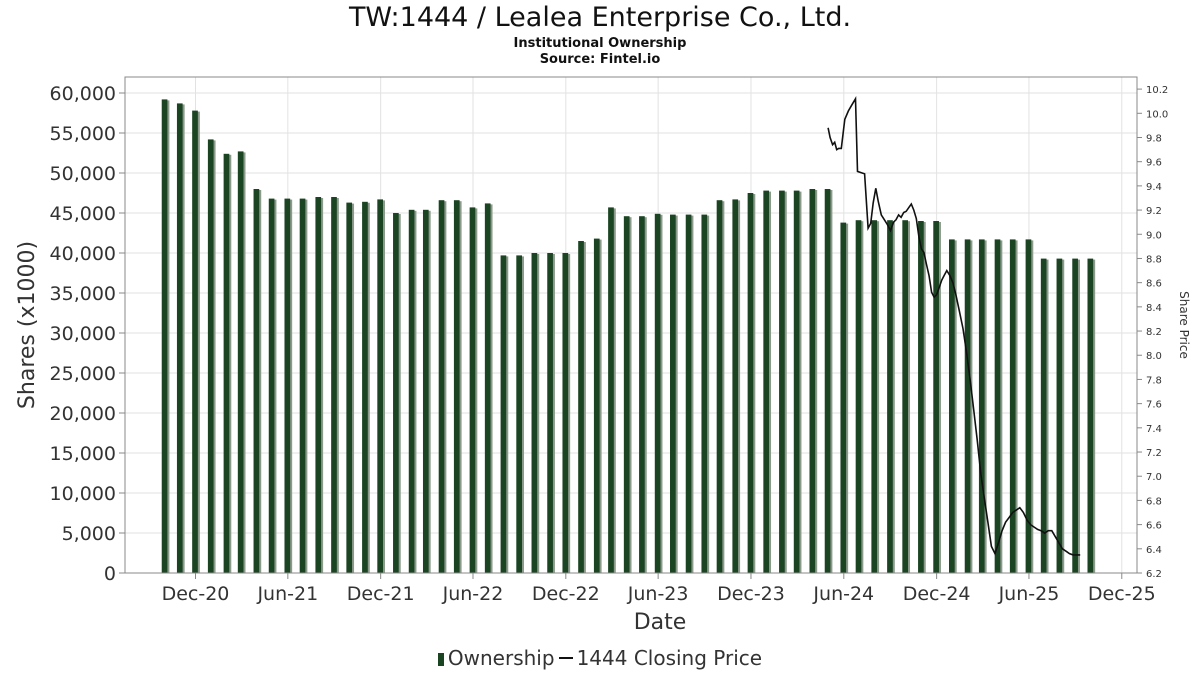  I want to click on price-line-layer, so click(954, 326).